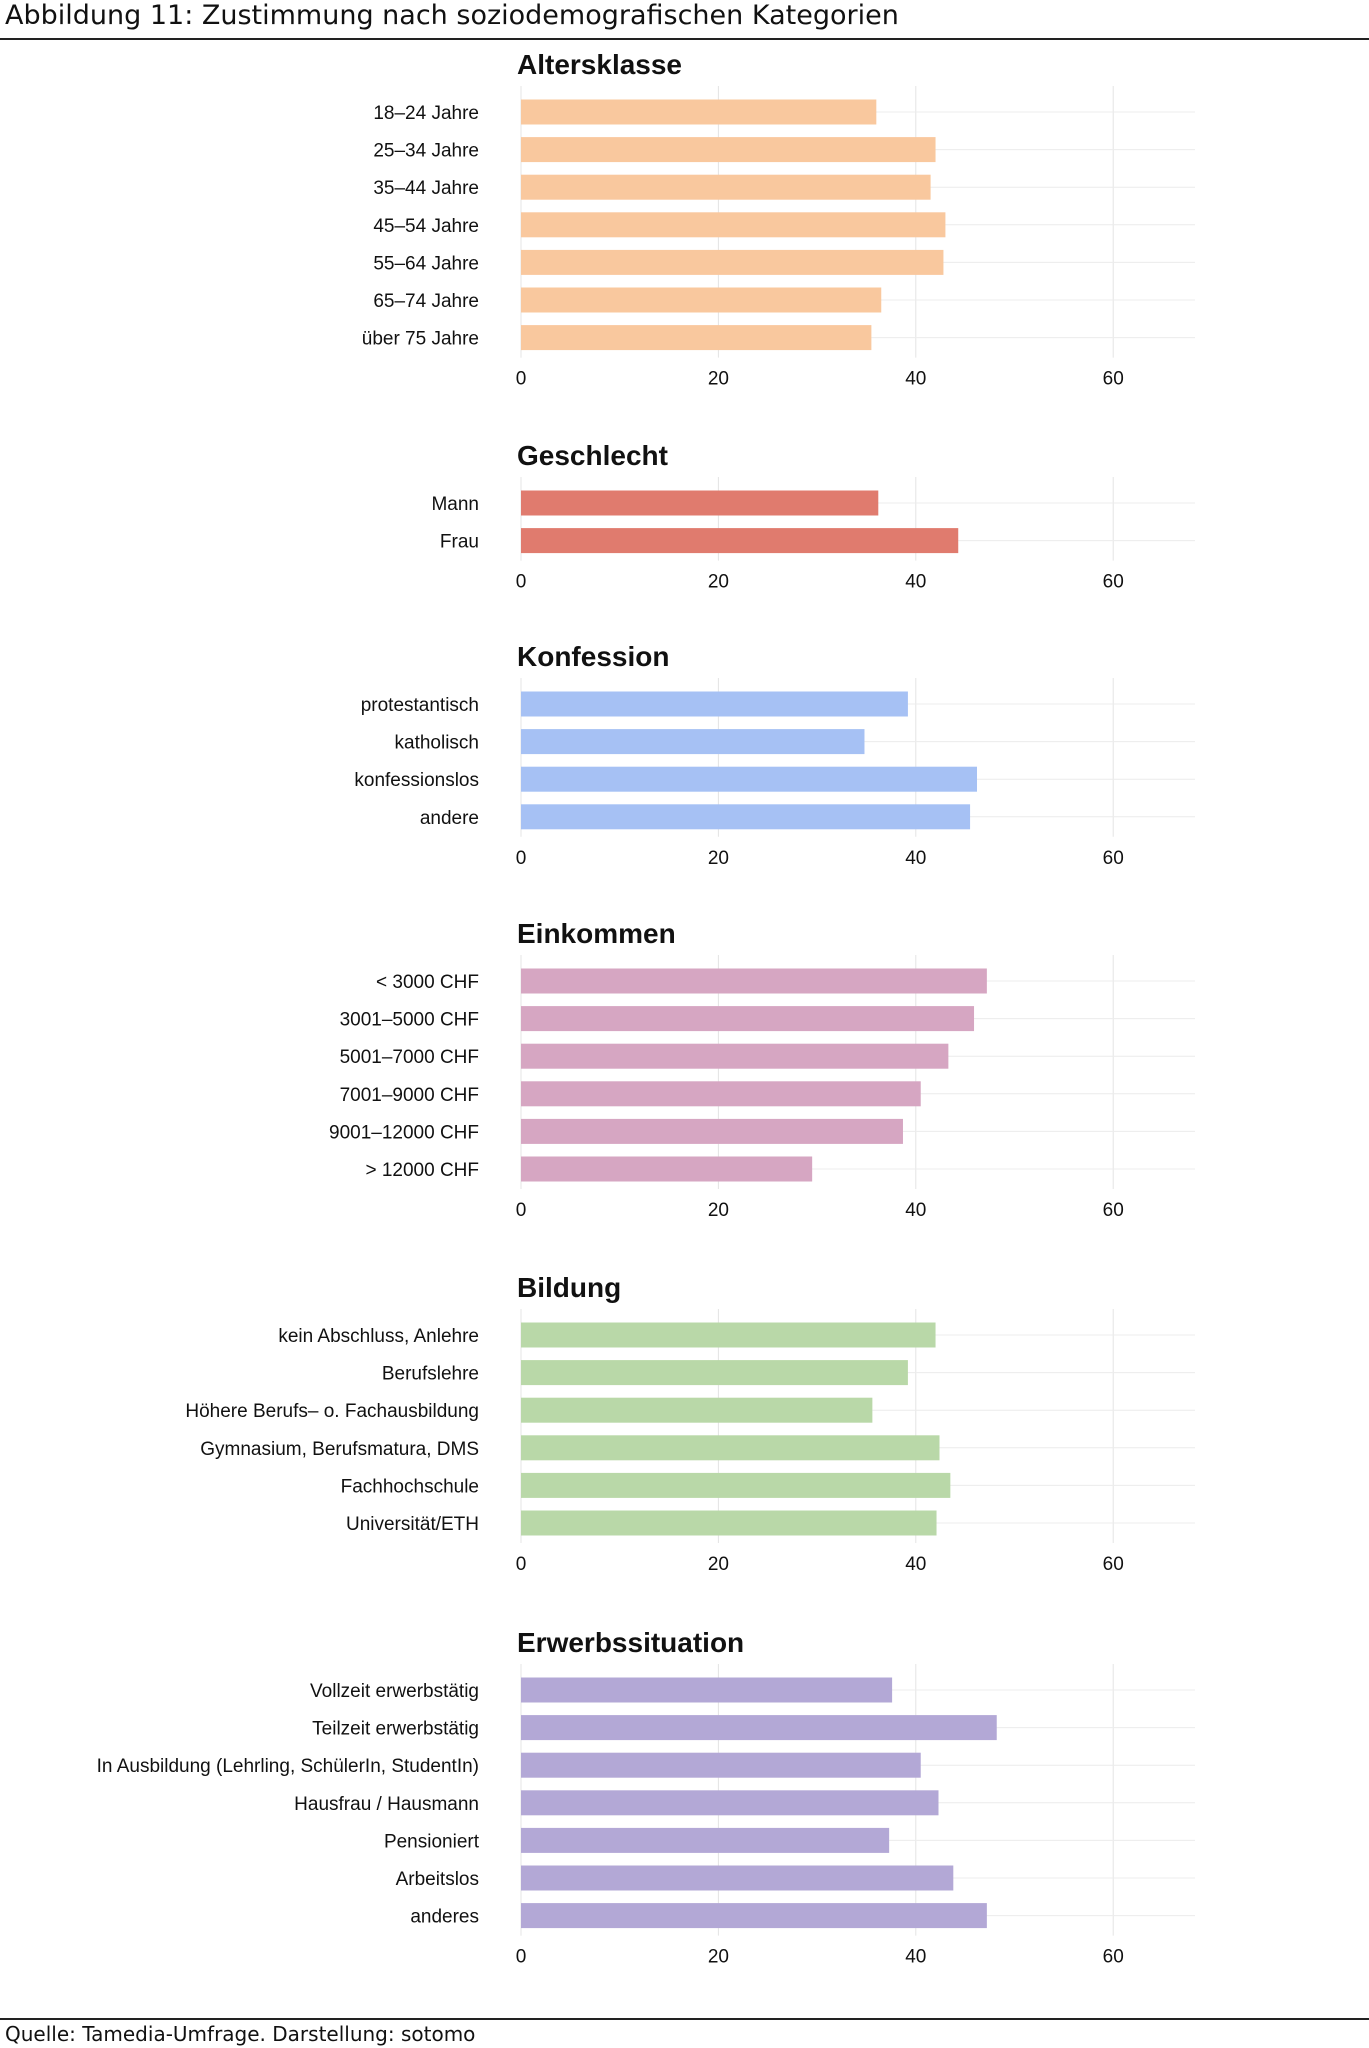 The image size is (1369, 2048). I want to click on category-label: 55–64 Jahre, so click(426, 263).